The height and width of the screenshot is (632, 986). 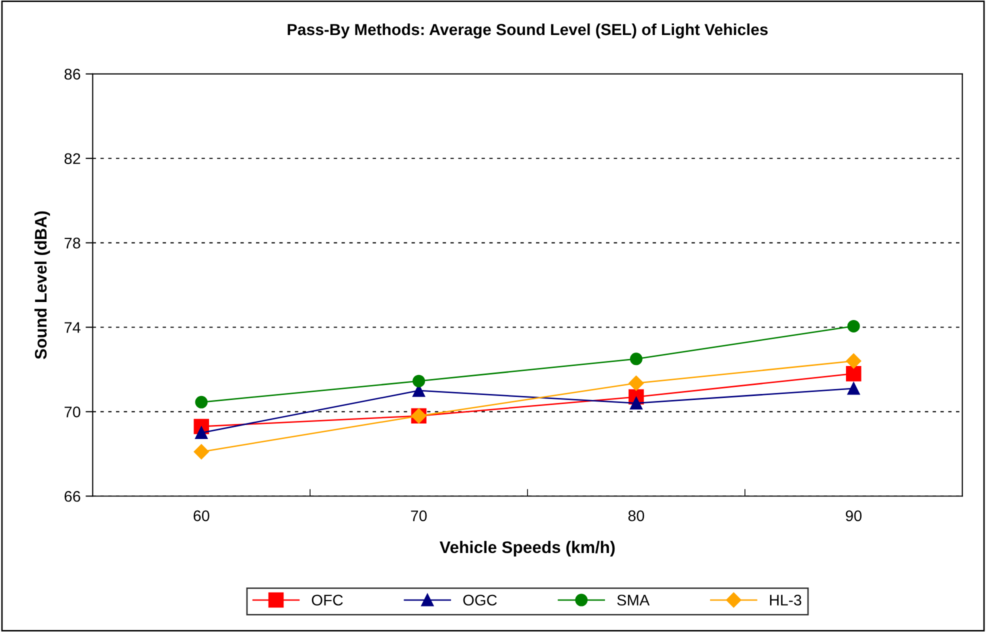 What do you see at coordinates (633, 600) in the screenshot?
I see `legend-label: SMA` at bounding box center [633, 600].